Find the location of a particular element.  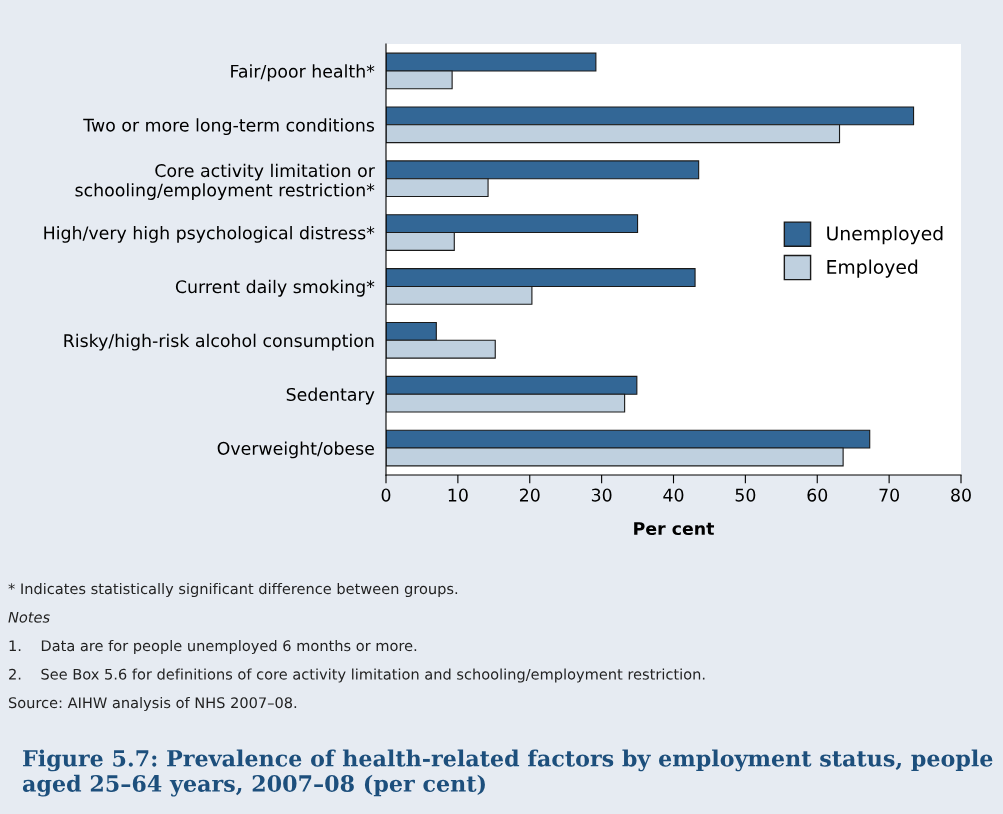

text: Figure 5.7: Prevalence of health-related factors by employment status, people aged 25–64 years, 2007–08 (per cent) is located at coordinates (507, 773).